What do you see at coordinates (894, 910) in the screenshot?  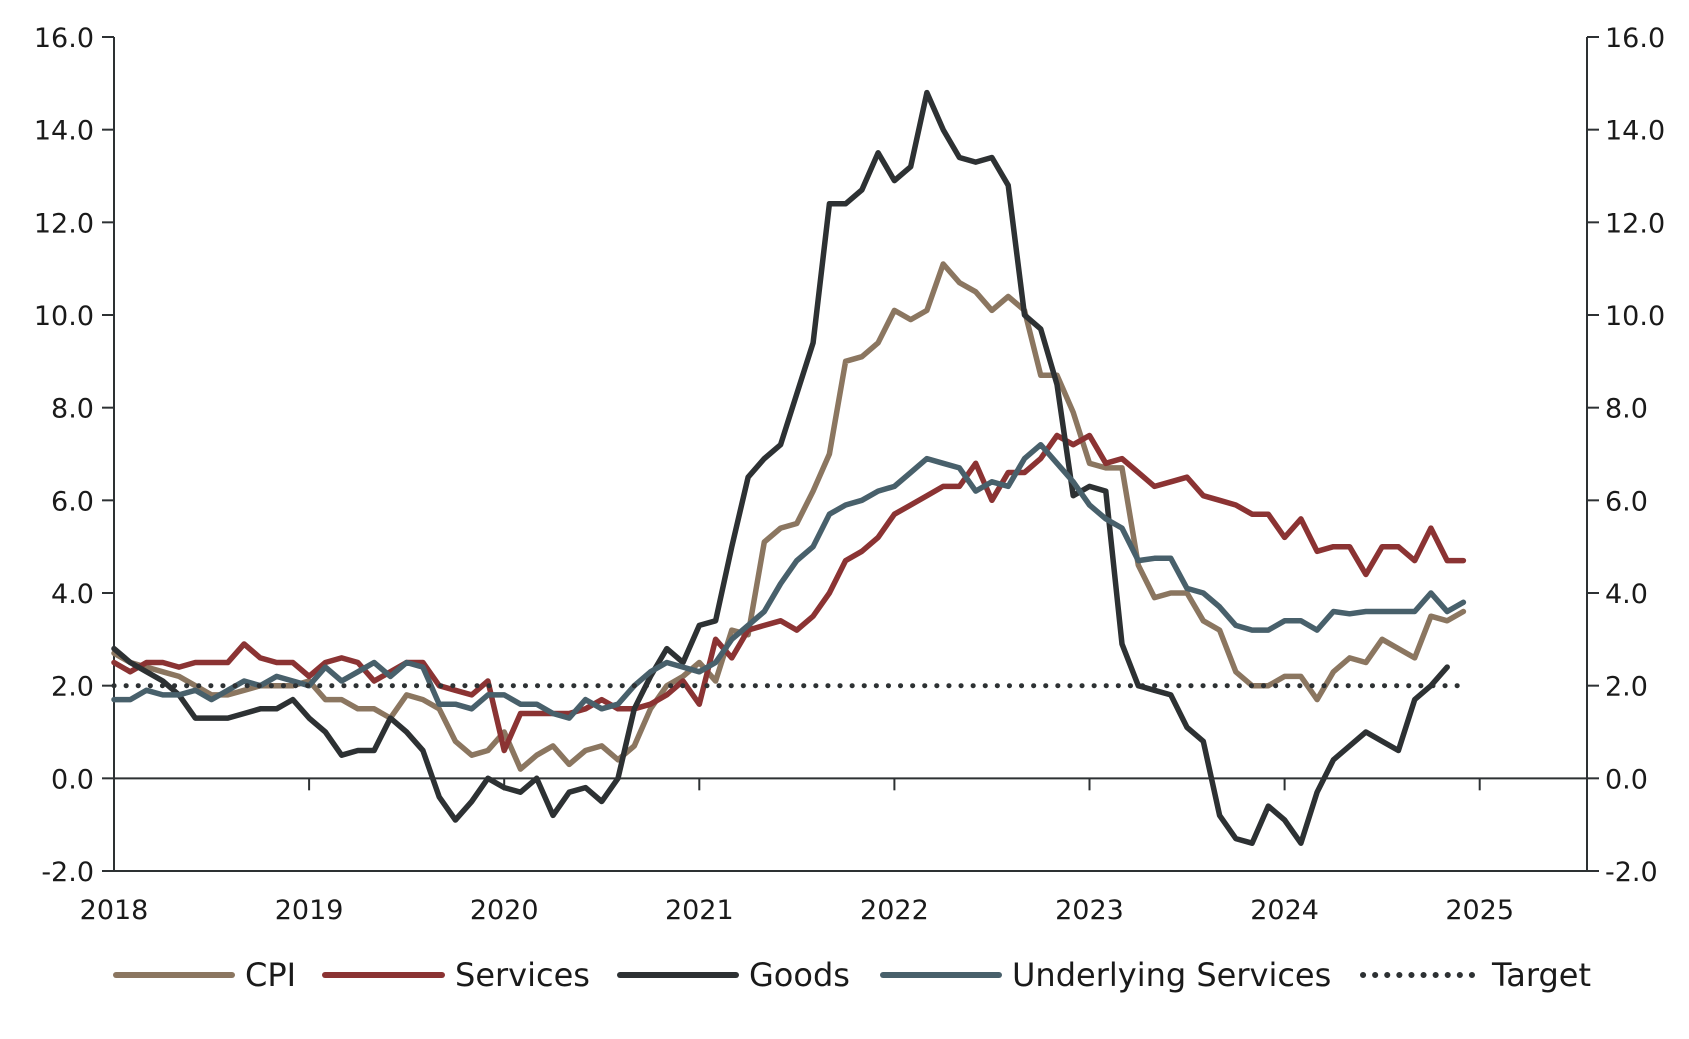 I see `x-tick-label: 2022` at bounding box center [894, 910].